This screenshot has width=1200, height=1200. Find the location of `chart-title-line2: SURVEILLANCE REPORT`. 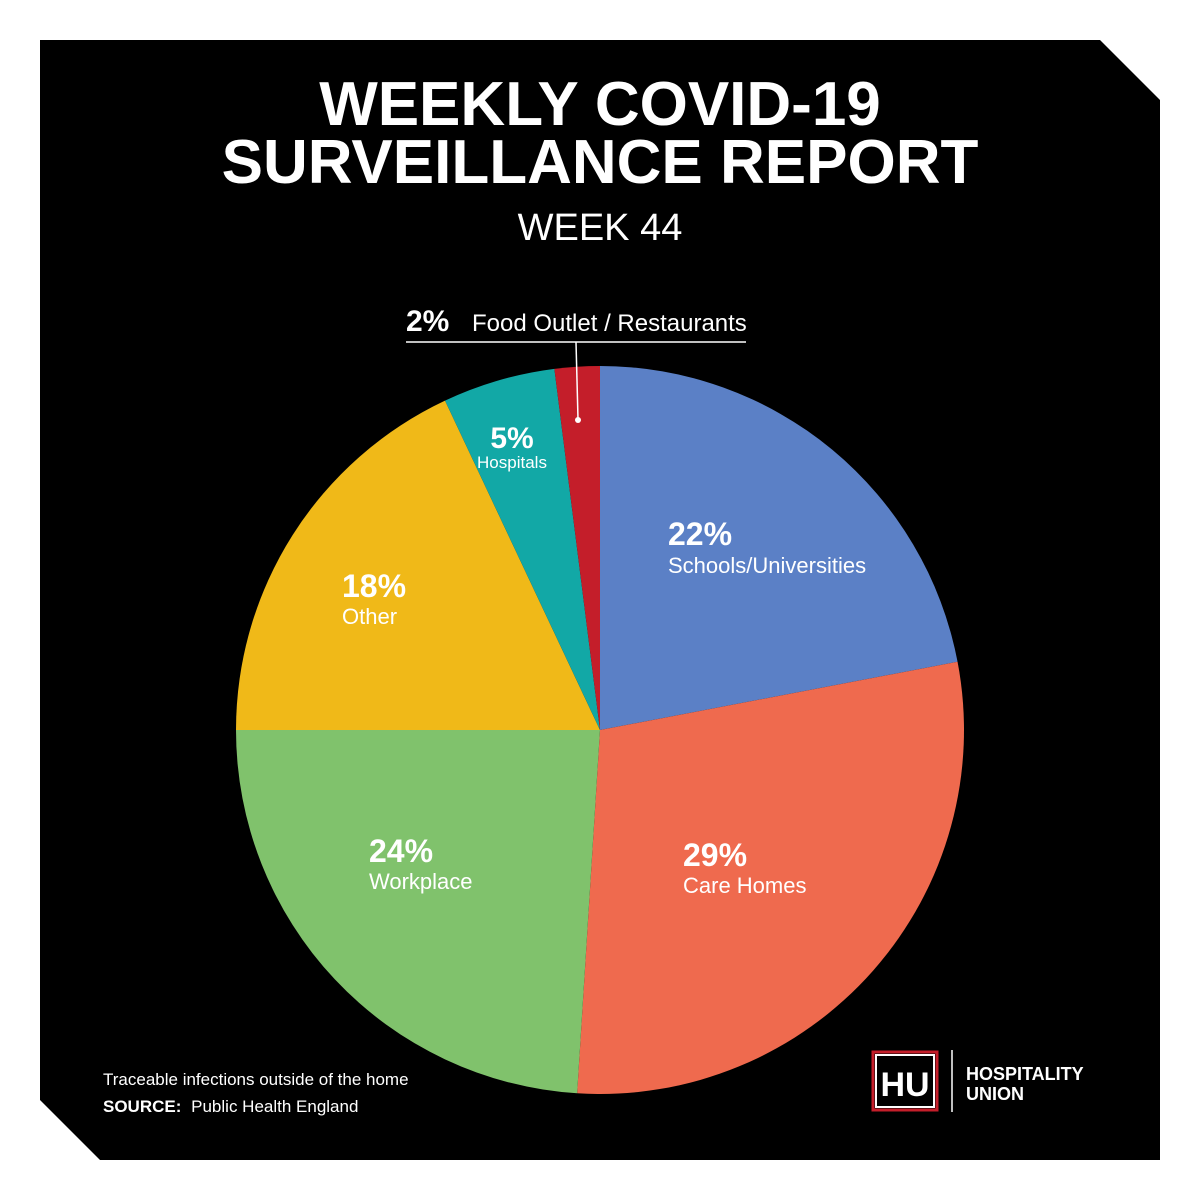

chart-title-line2: SURVEILLANCE REPORT is located at coordinates (600, 162).